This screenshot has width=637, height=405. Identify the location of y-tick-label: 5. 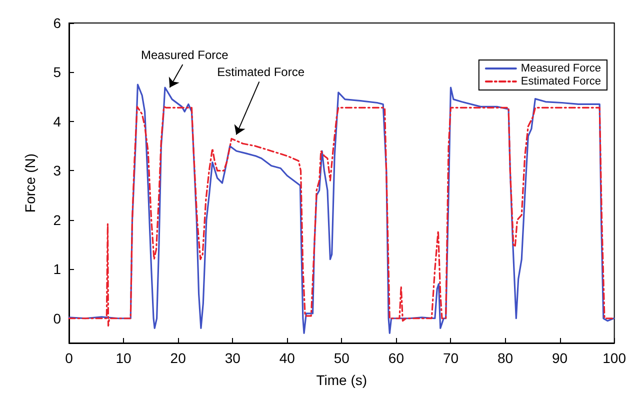
(57, 72).